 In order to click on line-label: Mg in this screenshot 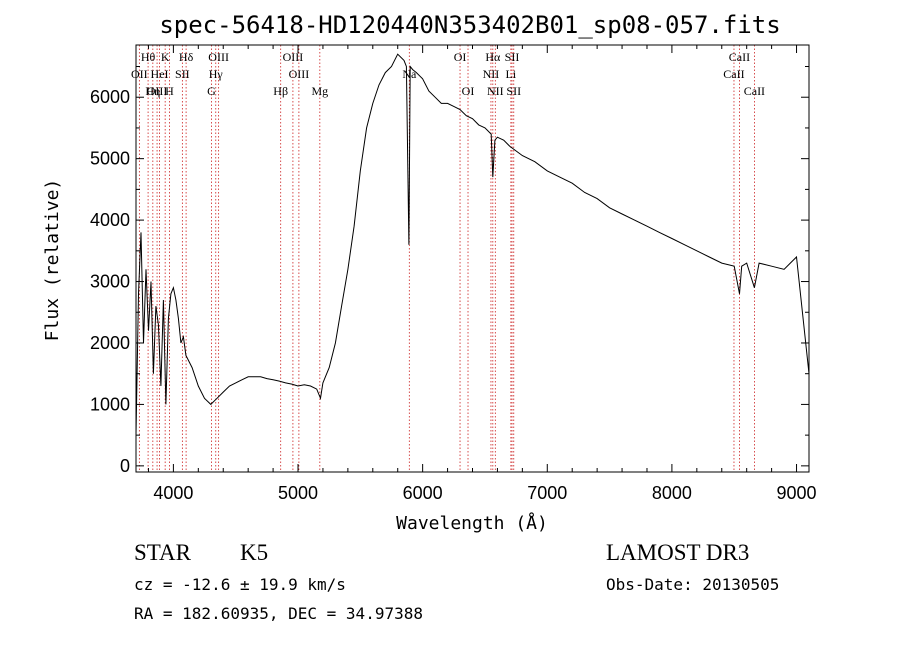, I will do `click(319, 91)`.